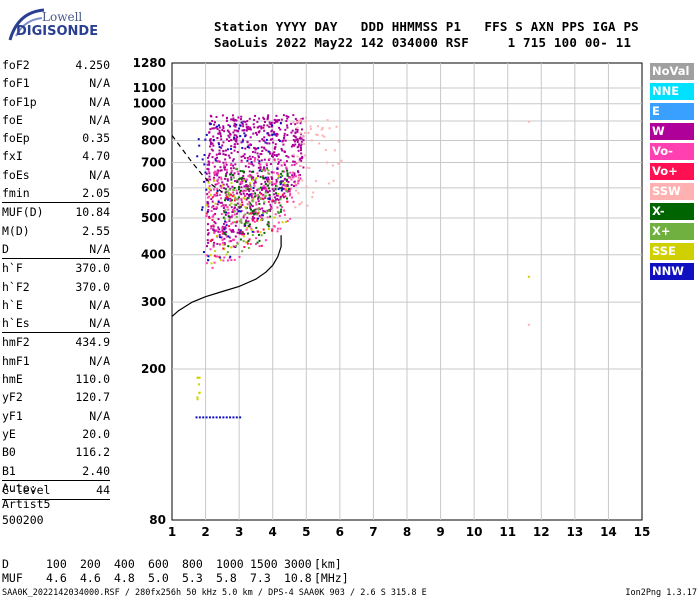  I want to click on param-row: foF2 4.250, so click(56, 65).